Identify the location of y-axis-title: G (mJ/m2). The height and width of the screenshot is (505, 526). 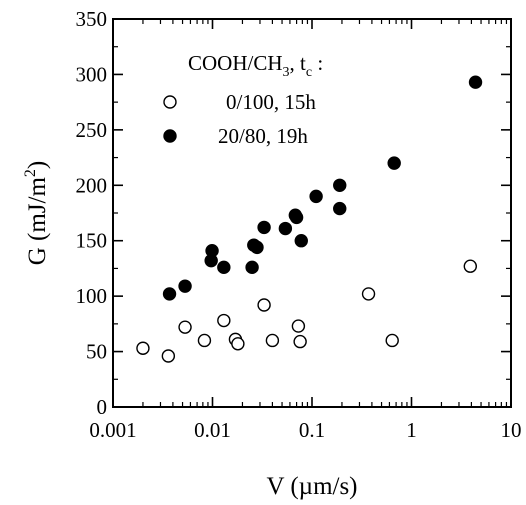
(36, 213).